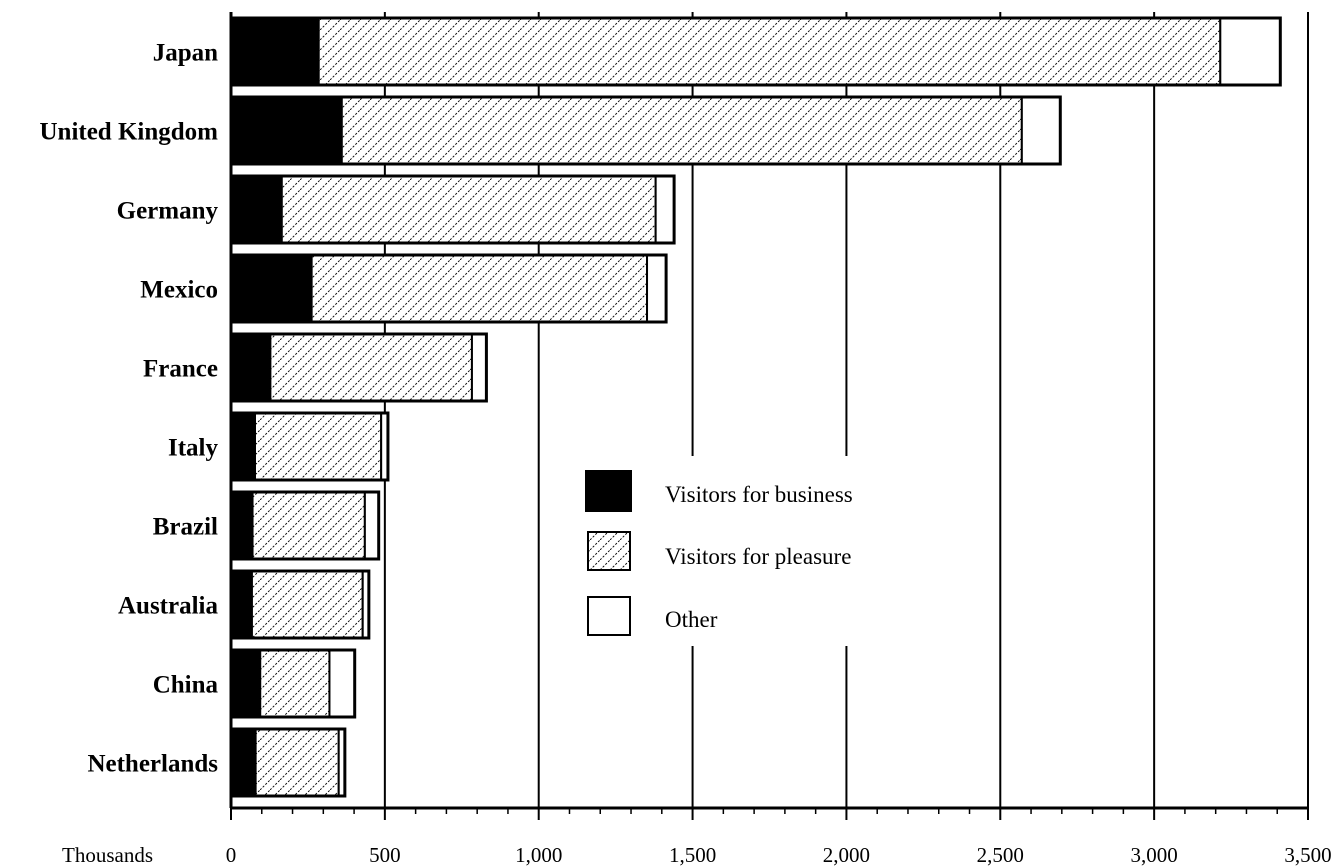 The width and height of the screenshot is (1337, 868). I want to click on x-tick-label: 500, so click(385, 855).